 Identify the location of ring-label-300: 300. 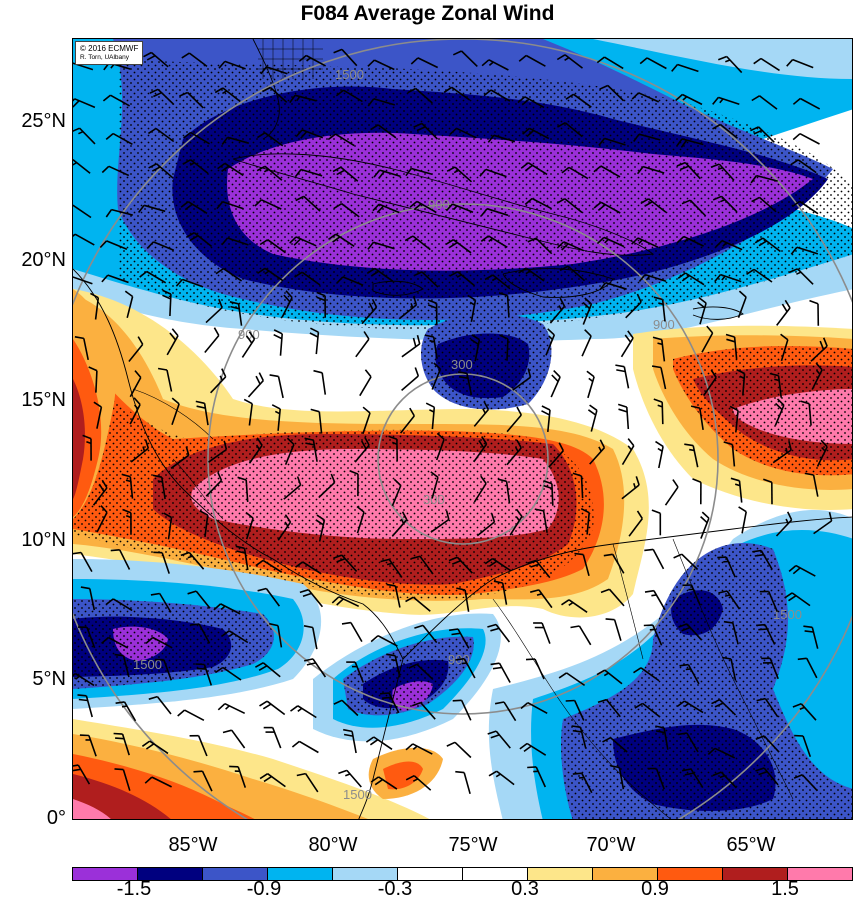
(462, 364).